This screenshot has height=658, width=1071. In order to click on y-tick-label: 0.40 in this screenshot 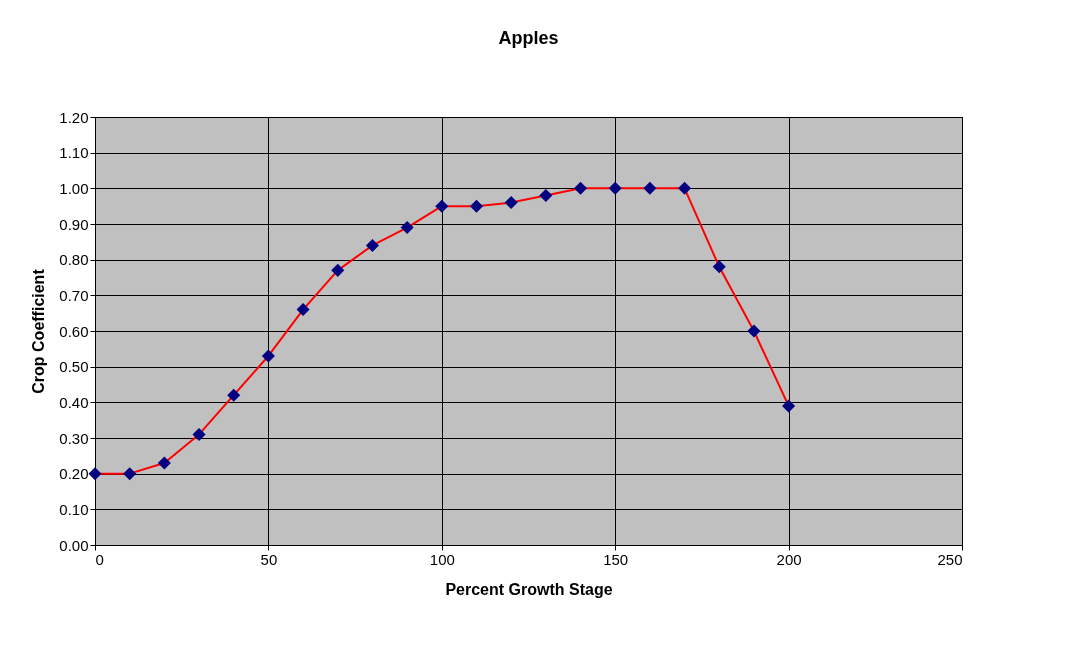, I will do `click(74, 402)`.